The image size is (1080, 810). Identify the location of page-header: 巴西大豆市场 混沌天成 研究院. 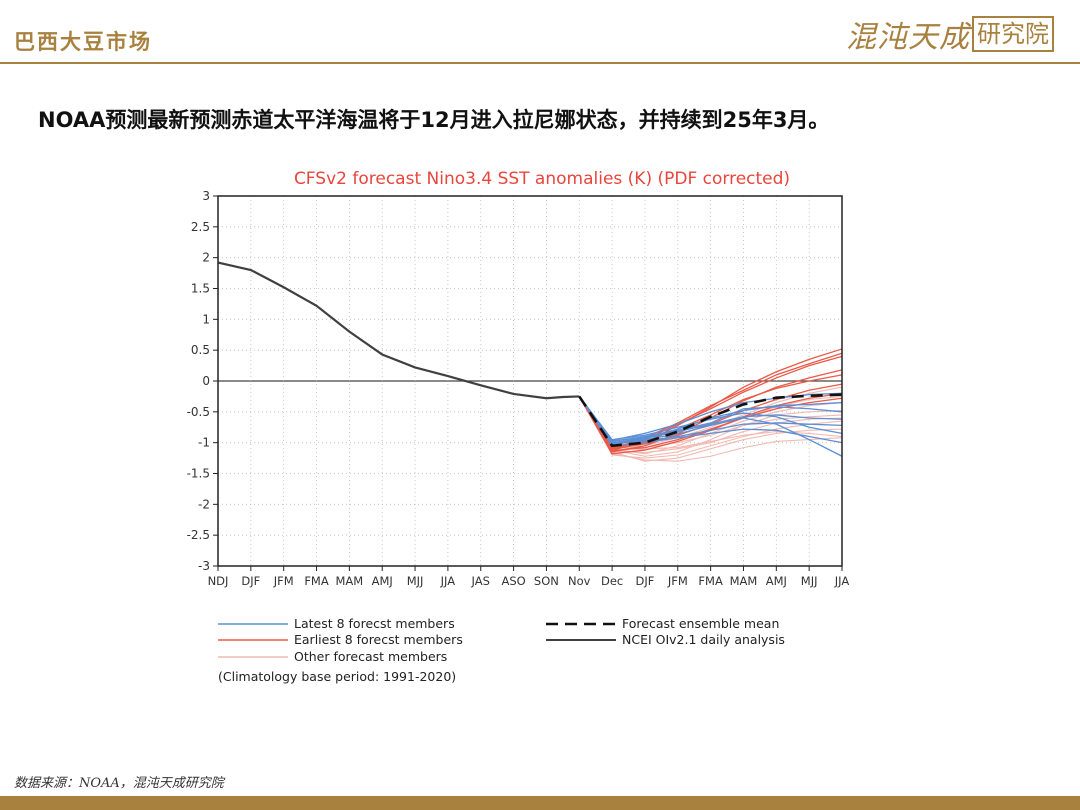
(540, 32).